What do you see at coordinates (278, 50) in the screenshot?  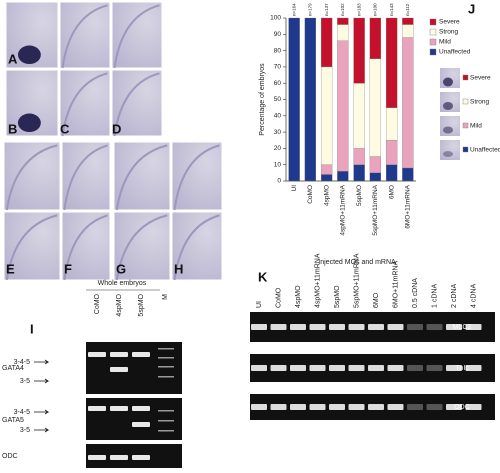 I see `y-tick-label: 80` at bounding box center [278, 50].